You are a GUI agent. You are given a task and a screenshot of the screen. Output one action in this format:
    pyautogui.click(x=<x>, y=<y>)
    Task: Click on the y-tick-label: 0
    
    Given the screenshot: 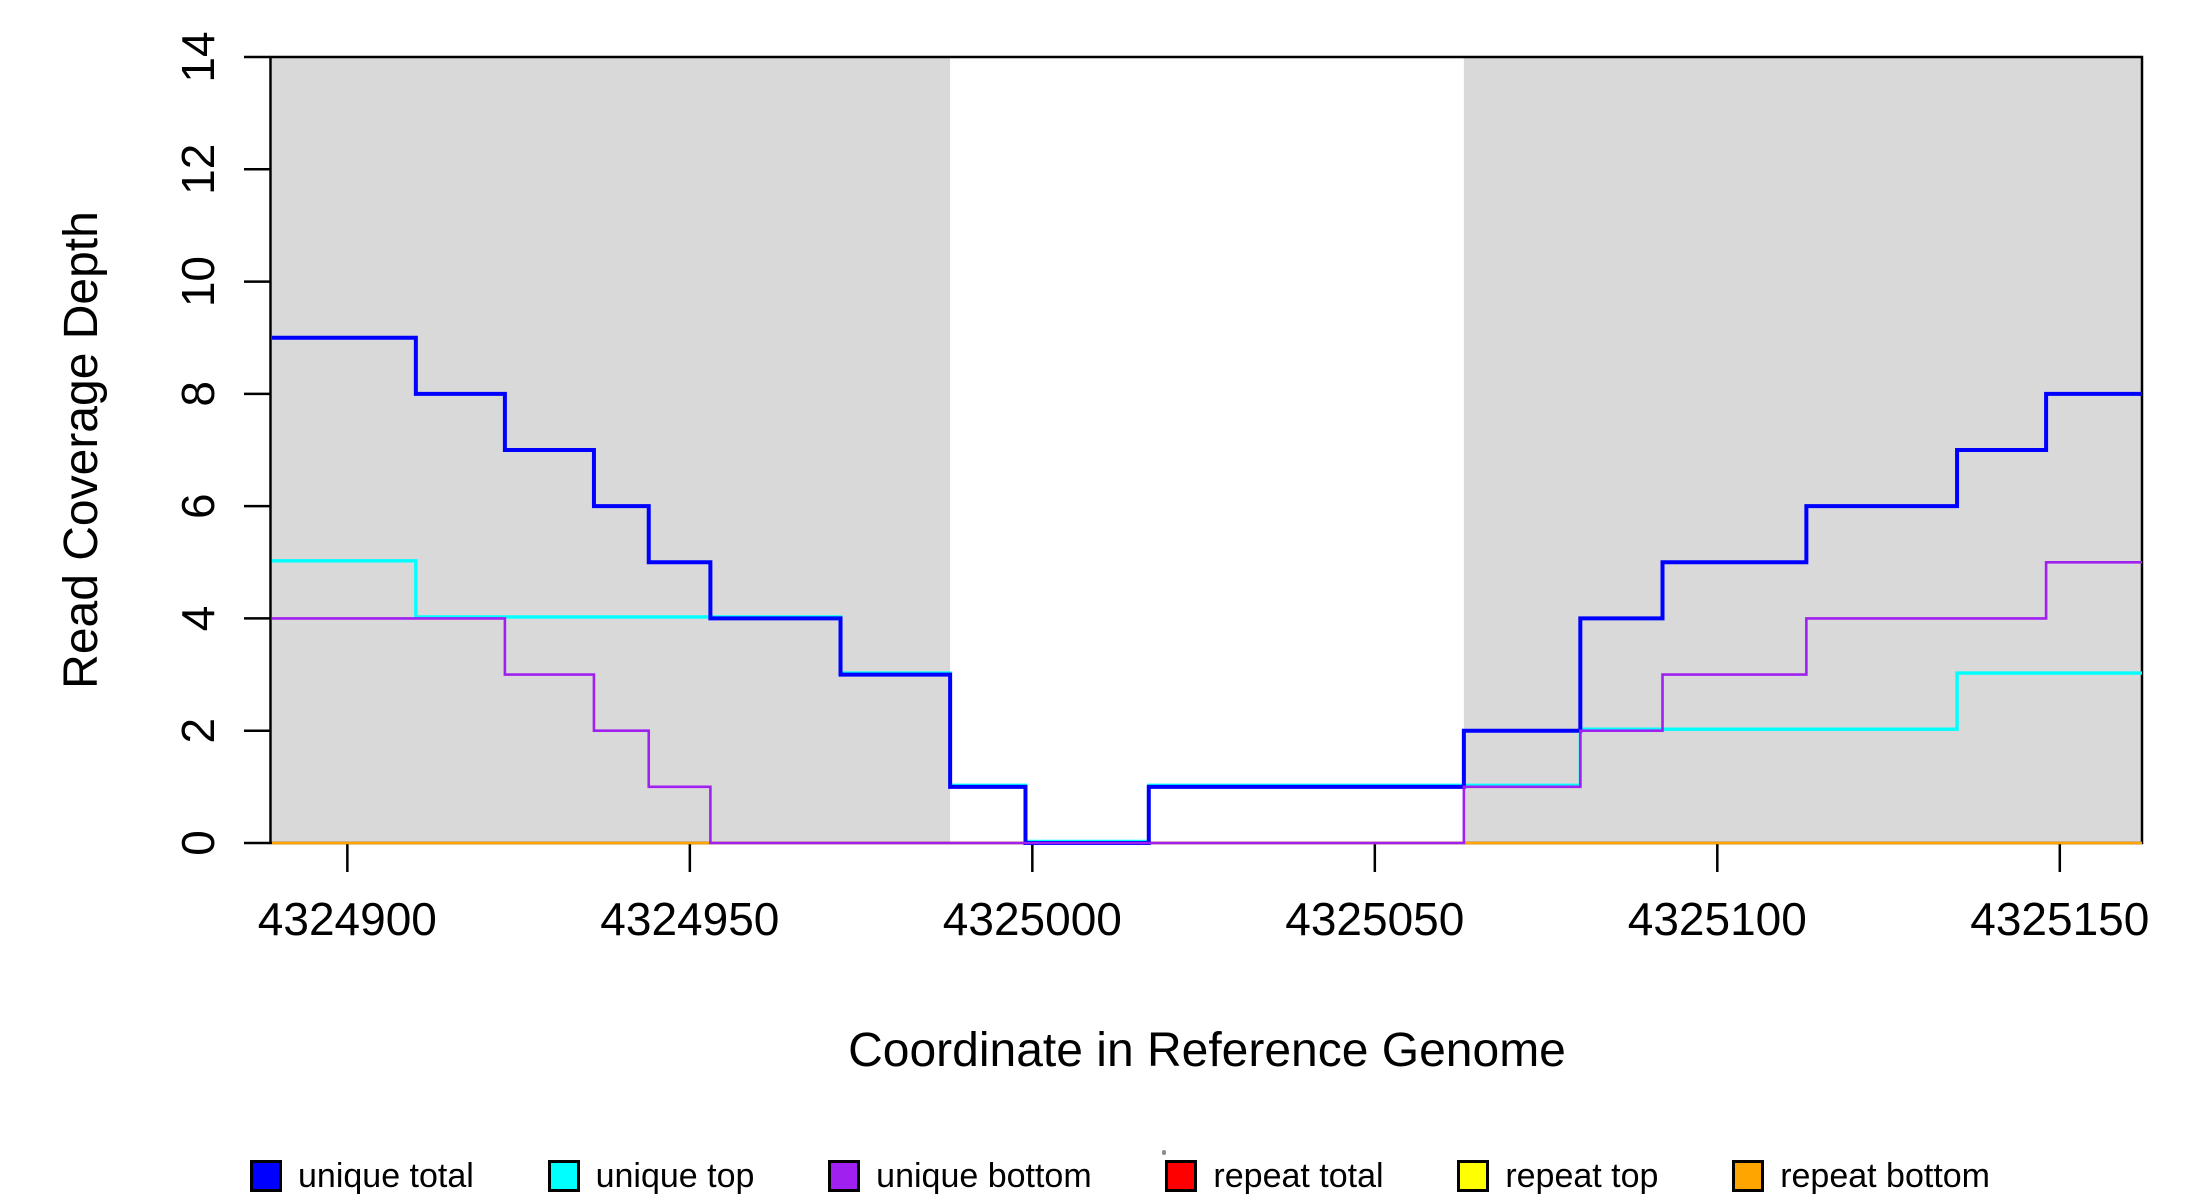 What is the action you would take?
    pyautogui.click(x=198, y=843)
    